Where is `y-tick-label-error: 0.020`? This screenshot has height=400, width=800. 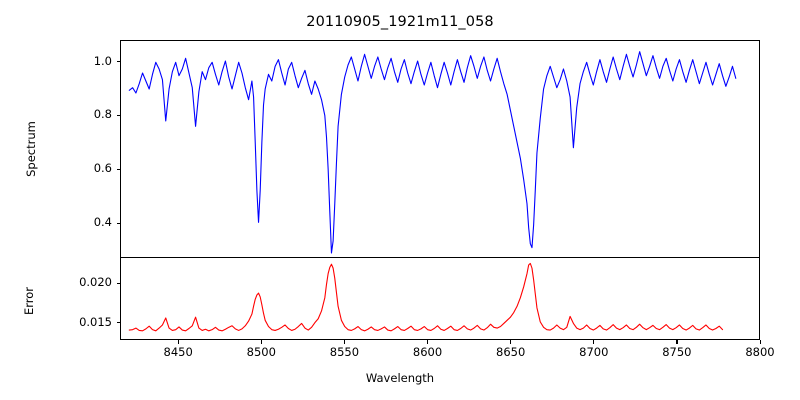 y-tick-label-error: 0.020 is located at coordinates (95, 282).